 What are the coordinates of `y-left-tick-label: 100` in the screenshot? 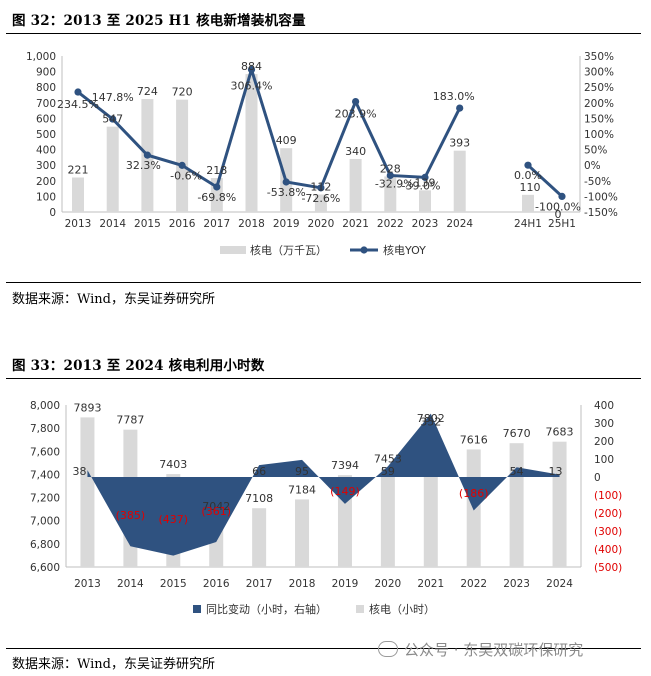 It's located at (46, 197).